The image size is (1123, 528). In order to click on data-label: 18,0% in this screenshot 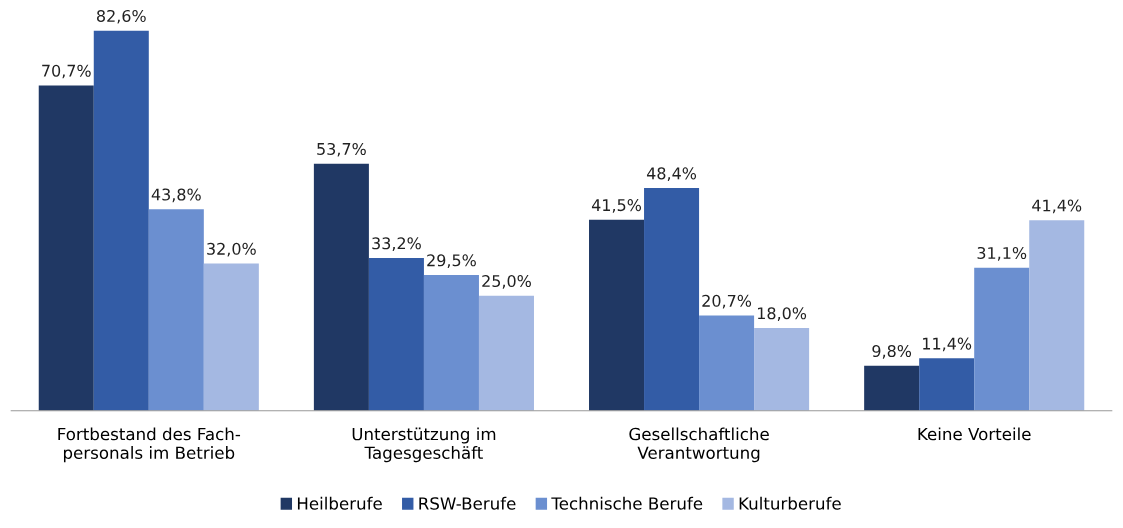, I will do `click(782, 314)`.